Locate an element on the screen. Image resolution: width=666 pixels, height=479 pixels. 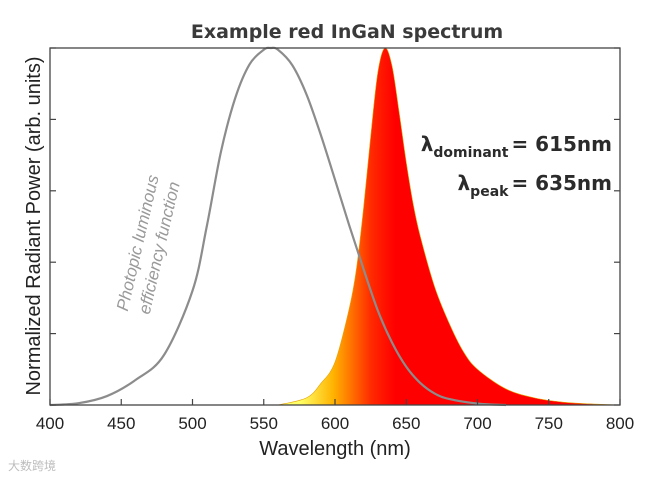
x-axis-ticks: 400 450 500 550 600 650 700 750 800 is located at coordinates (335, 416).